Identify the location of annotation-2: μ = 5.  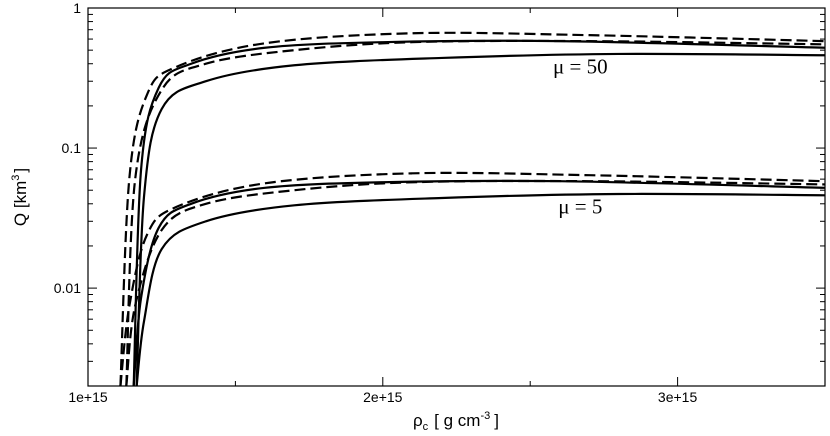
(580, 207).